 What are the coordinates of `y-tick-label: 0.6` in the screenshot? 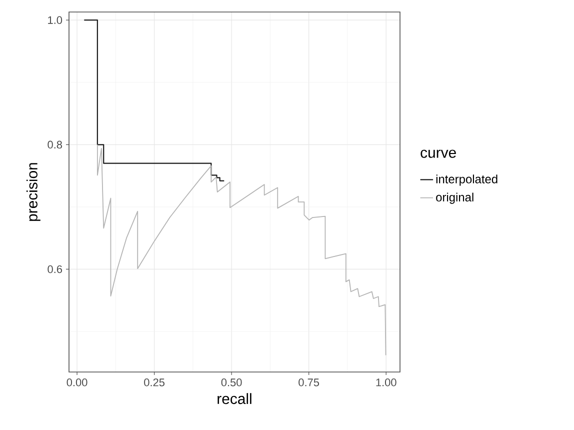 It's located at (55, 269).